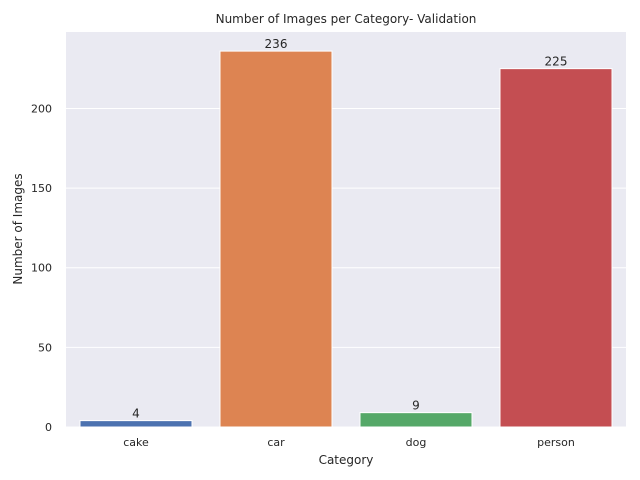  Describe the element at coordinates (556, 248) in the screenshot. I see `bar-person` at that location.